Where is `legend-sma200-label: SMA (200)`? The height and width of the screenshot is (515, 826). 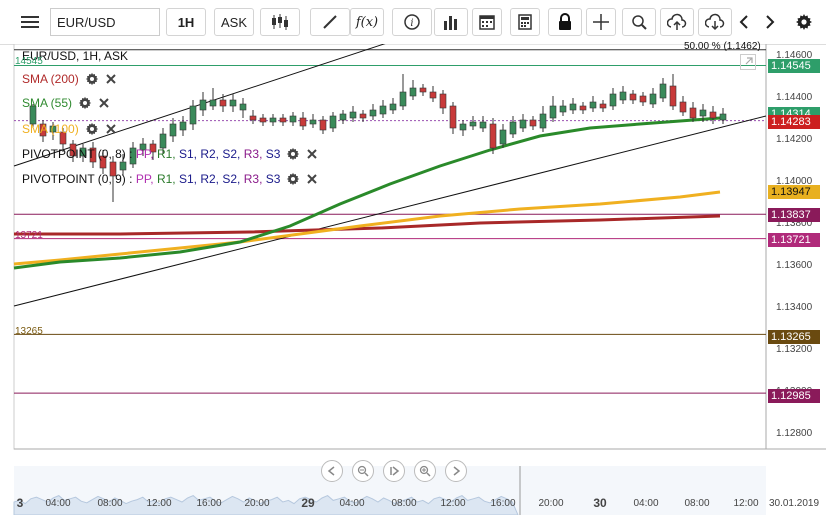
legend-sma200-label: SMA (200) is located at coordinates (50, 79).